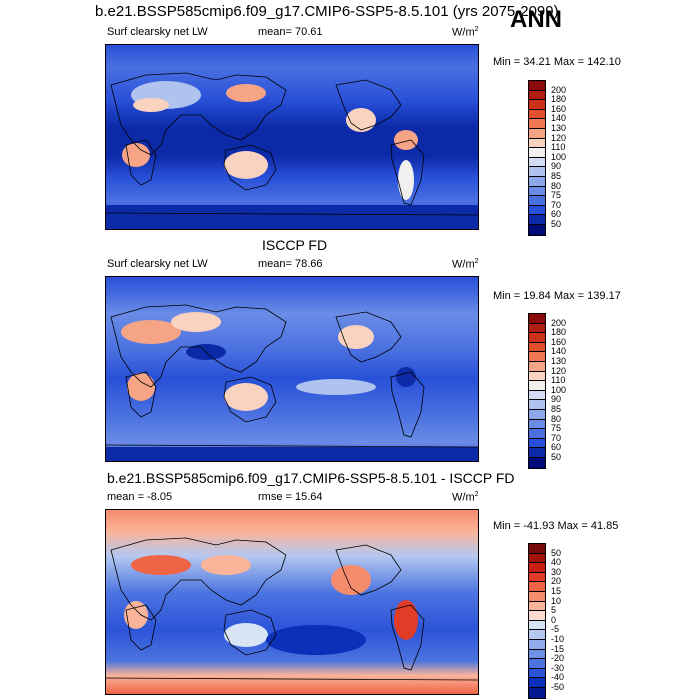 This screenshot has height=700, width=700. Describe the element at coordinates (465, 32) in the screenshot. I see `panel1-units: W/m2` at that location.